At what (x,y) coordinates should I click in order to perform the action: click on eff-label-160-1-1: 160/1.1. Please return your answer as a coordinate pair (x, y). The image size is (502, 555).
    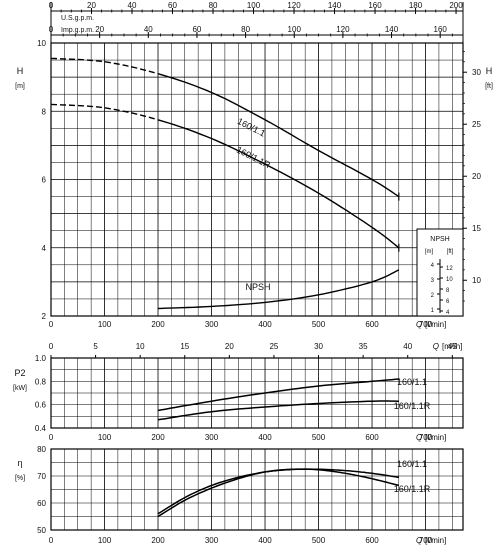
    Looking at the image, I should click on (412, 464).